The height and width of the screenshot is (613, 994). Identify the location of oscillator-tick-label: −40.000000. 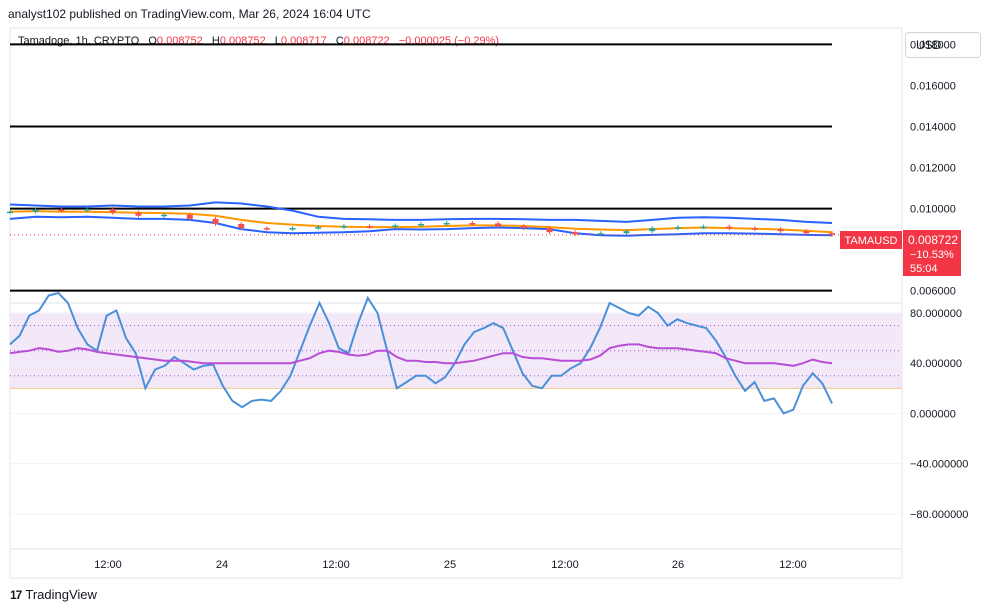
(939, 465).